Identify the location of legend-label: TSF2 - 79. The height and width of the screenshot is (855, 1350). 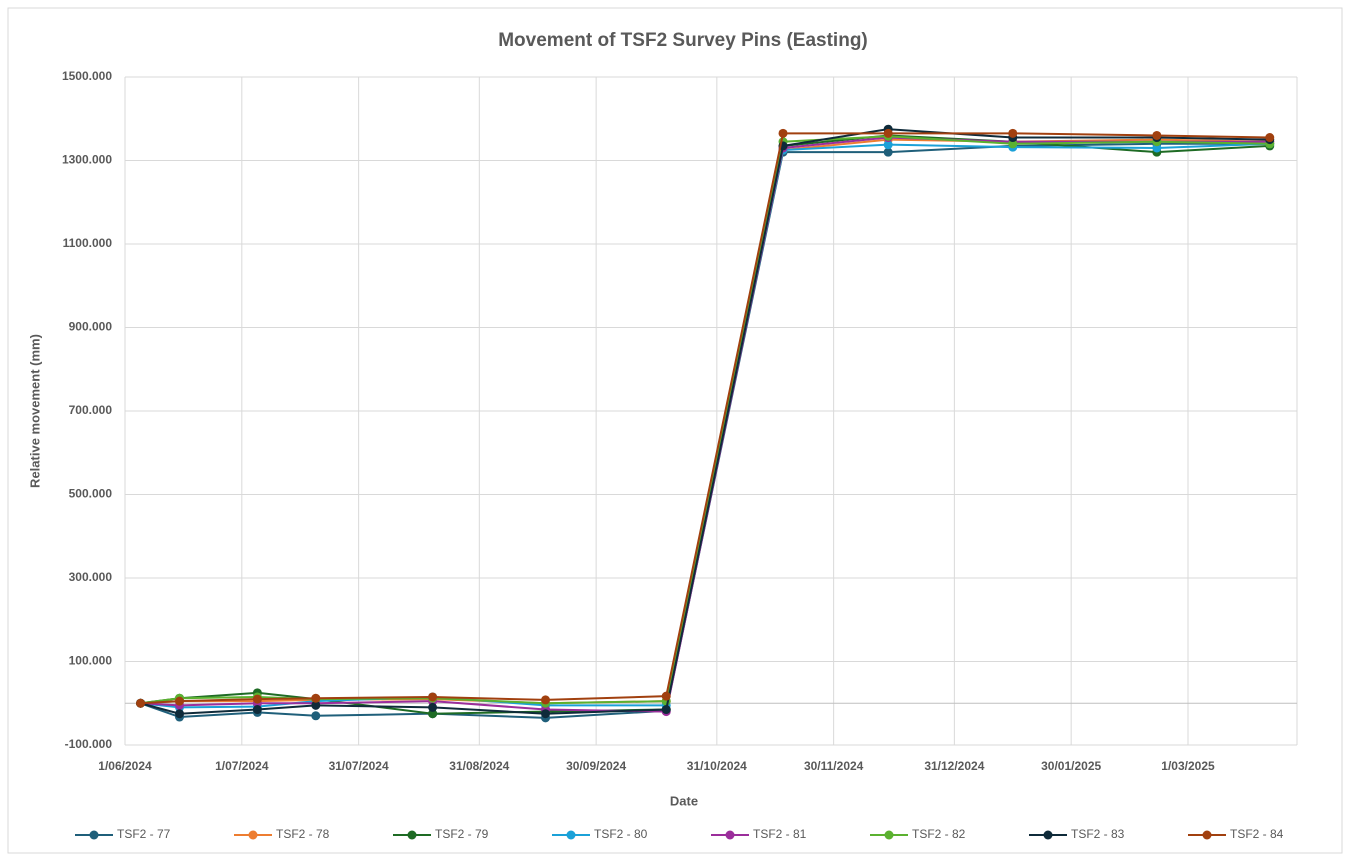
(462, 834).